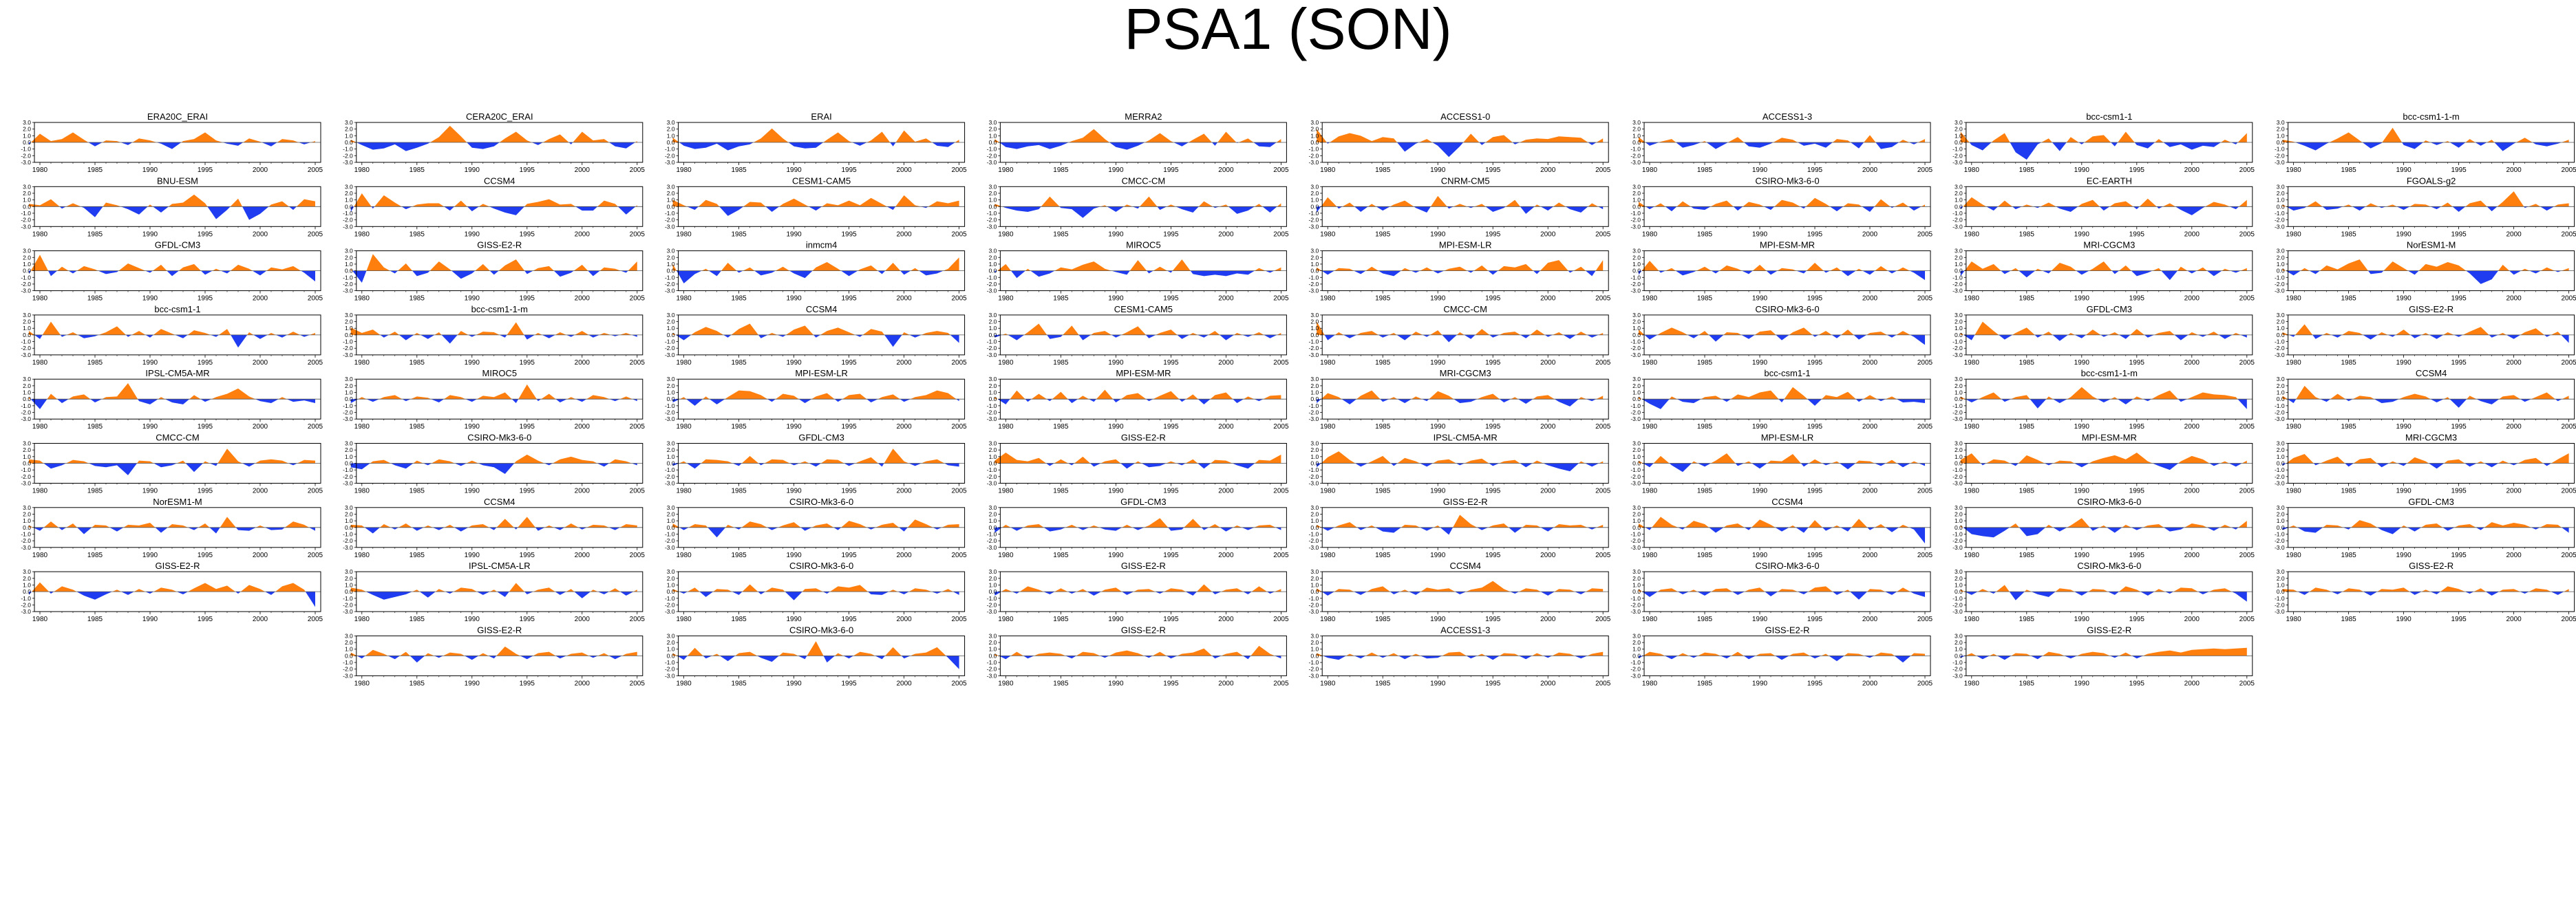 The image size is (2576, 919). Describe the element at coordinates (822, 245) in the screenshot. I see `panel-title: inmcm4` at that location.